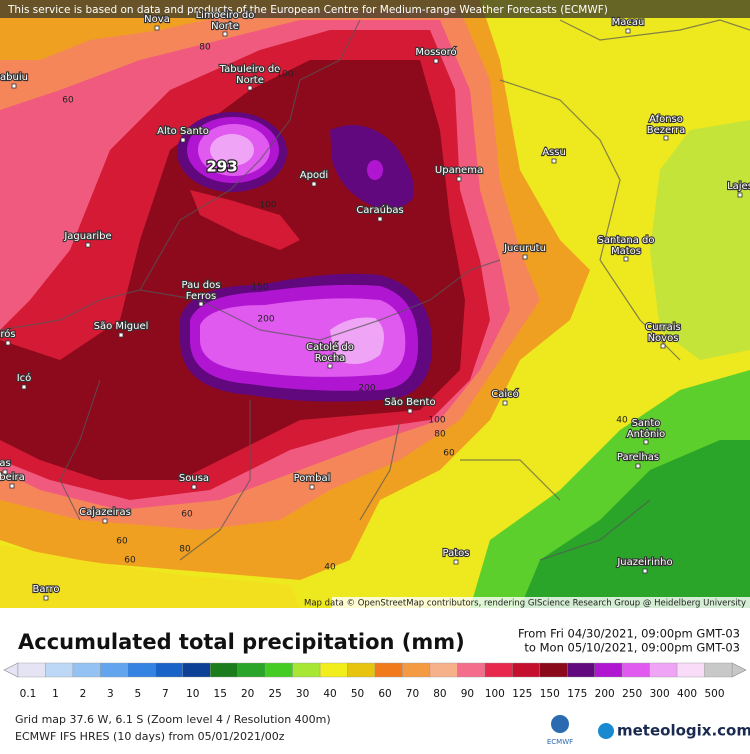  What do you see at coordinates (205, 48) in the screenshot?
I see `contour-label: 80` at bounding box center [205, 48].